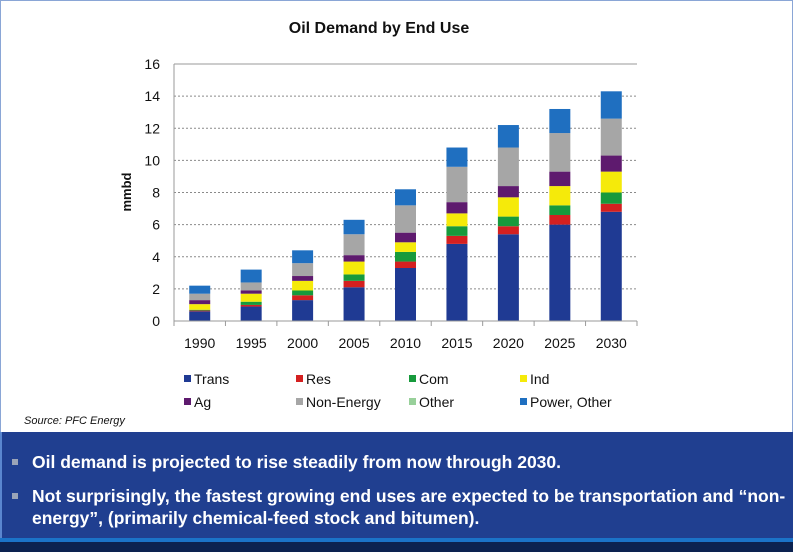 This screenshot has height=552, width=793. I want to click on bar-segment-res-2020, so click(508, 230).